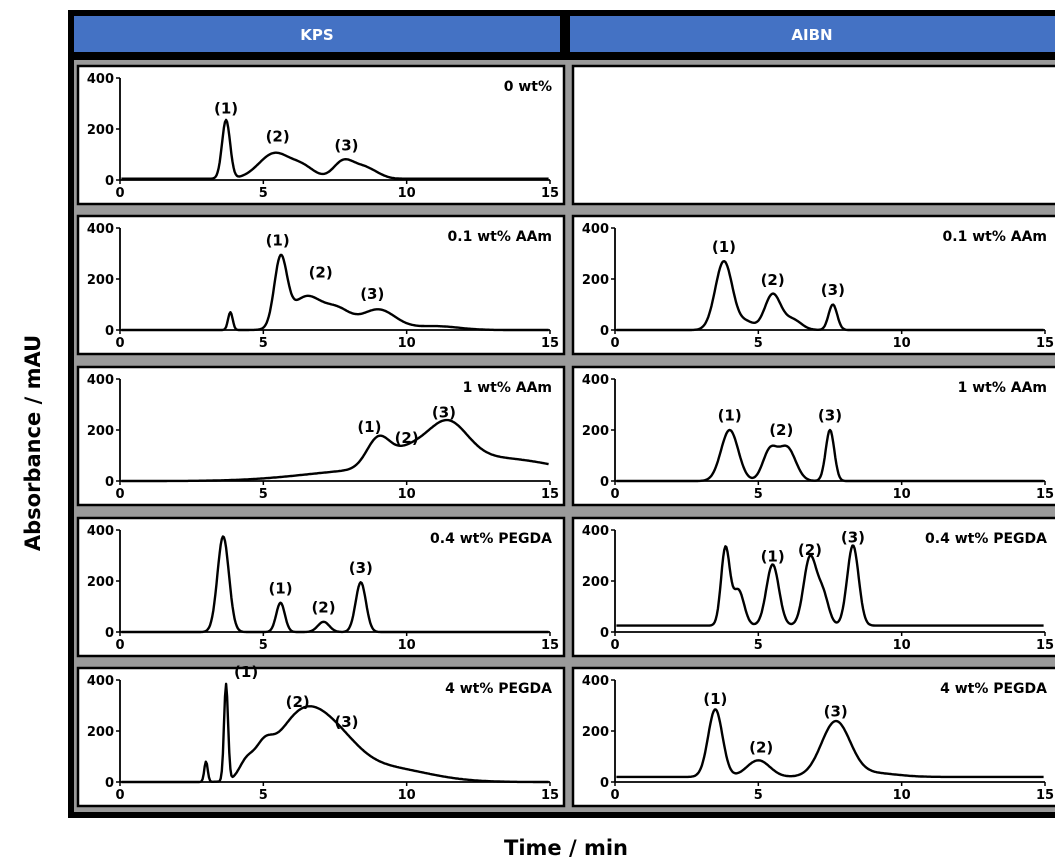  I want to click on panel-kps-4: 0 5 10 15 0 200 400 4 wt% PEGDA (1) (2) (3), so click(321, 735).